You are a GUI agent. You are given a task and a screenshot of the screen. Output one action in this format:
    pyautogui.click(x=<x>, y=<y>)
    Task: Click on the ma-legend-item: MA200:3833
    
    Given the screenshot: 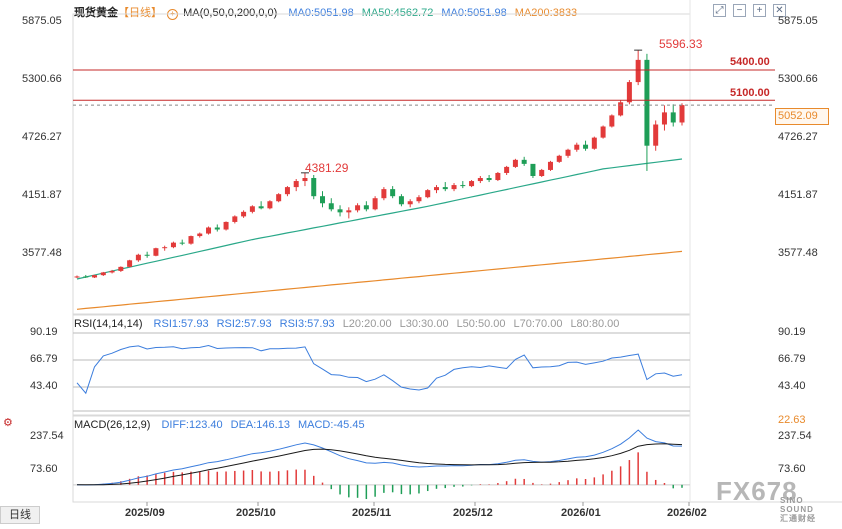 What is the action you would take?
    pyautogui.click(x=546, y=13)
    